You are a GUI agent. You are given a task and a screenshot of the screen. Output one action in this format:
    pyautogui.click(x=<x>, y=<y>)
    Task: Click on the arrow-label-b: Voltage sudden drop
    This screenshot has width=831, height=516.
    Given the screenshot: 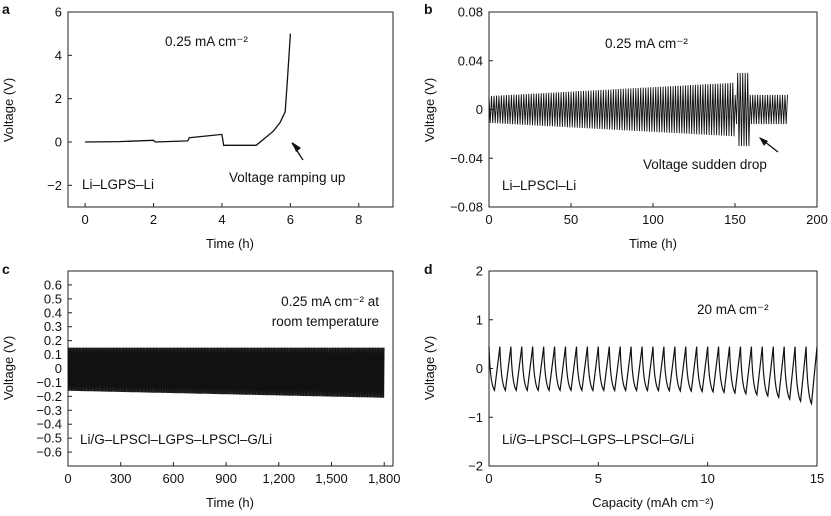 What is the action you would take?
    pyautogui.click(x=705, y=164)
    